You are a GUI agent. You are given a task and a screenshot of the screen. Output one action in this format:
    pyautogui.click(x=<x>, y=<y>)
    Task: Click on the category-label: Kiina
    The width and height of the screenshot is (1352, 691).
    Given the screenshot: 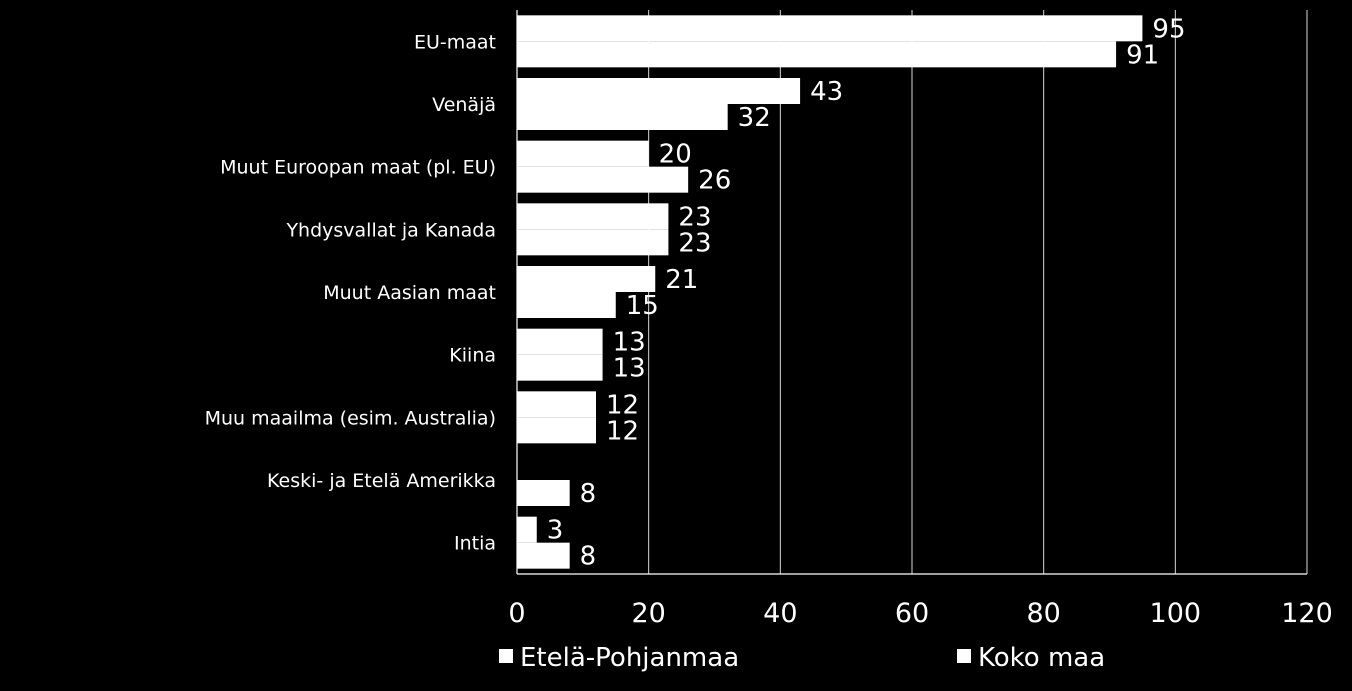 What is the action you would take?
    pyautogui.click(x=472, y=356)
    